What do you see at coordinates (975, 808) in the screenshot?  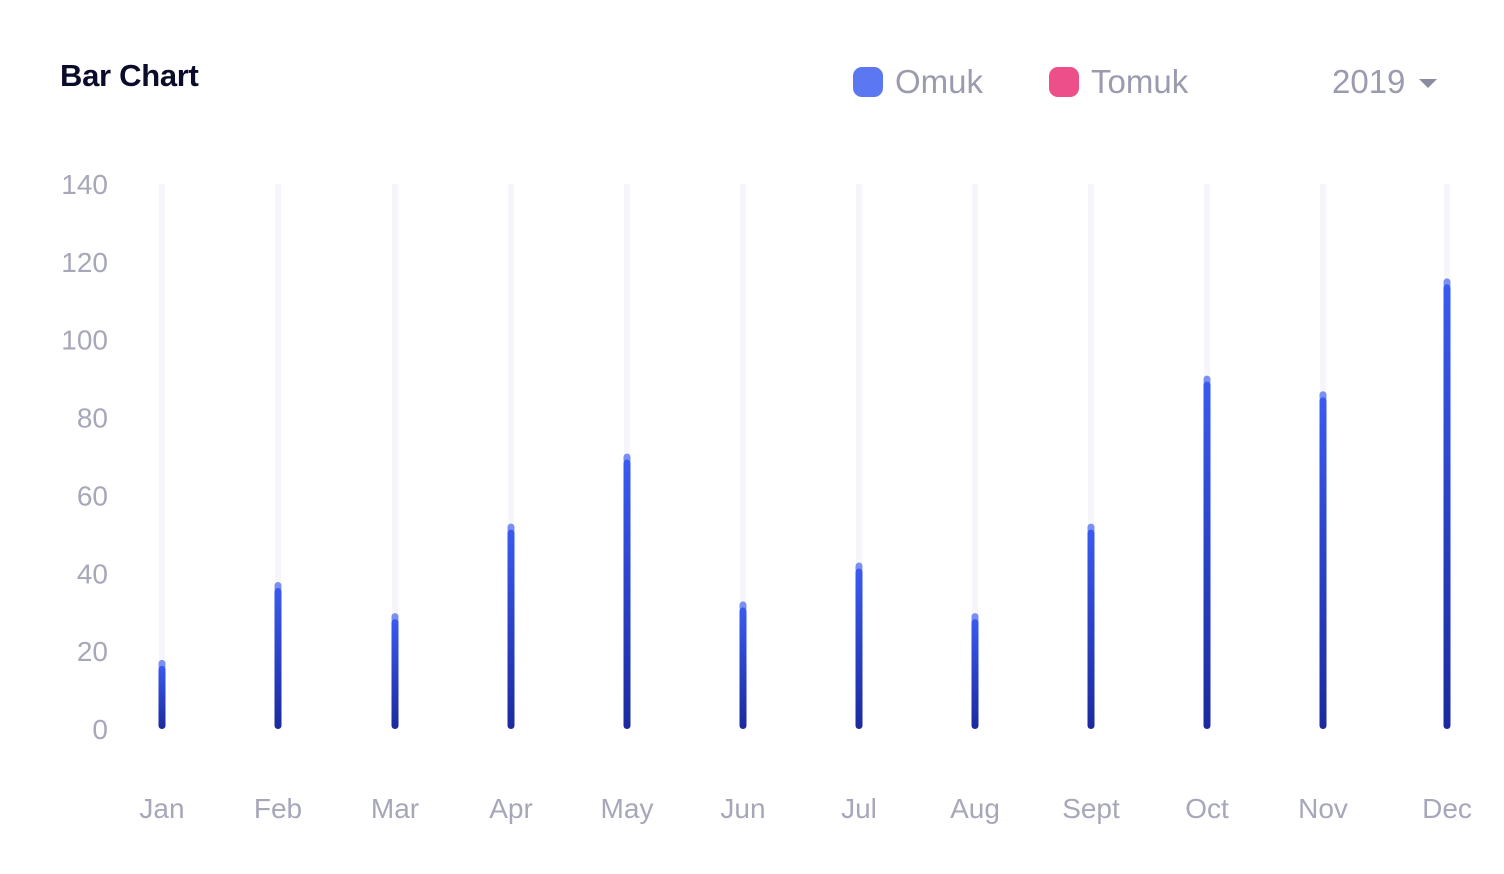 I see `x-tick-label: Aug` at bounding box center [975, 808].